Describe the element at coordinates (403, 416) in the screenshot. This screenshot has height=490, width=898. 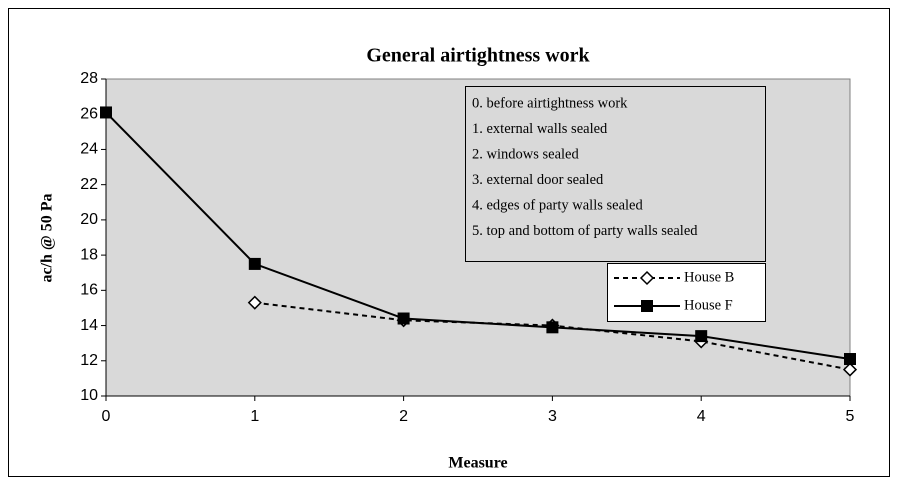
I see `x-tick-label: 2` at that location.